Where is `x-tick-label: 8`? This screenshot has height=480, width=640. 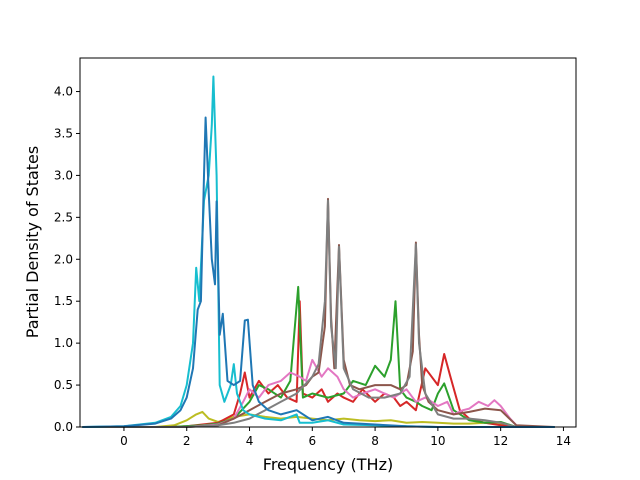 x-tick-label: 8 is located at coordinates (375, 441).